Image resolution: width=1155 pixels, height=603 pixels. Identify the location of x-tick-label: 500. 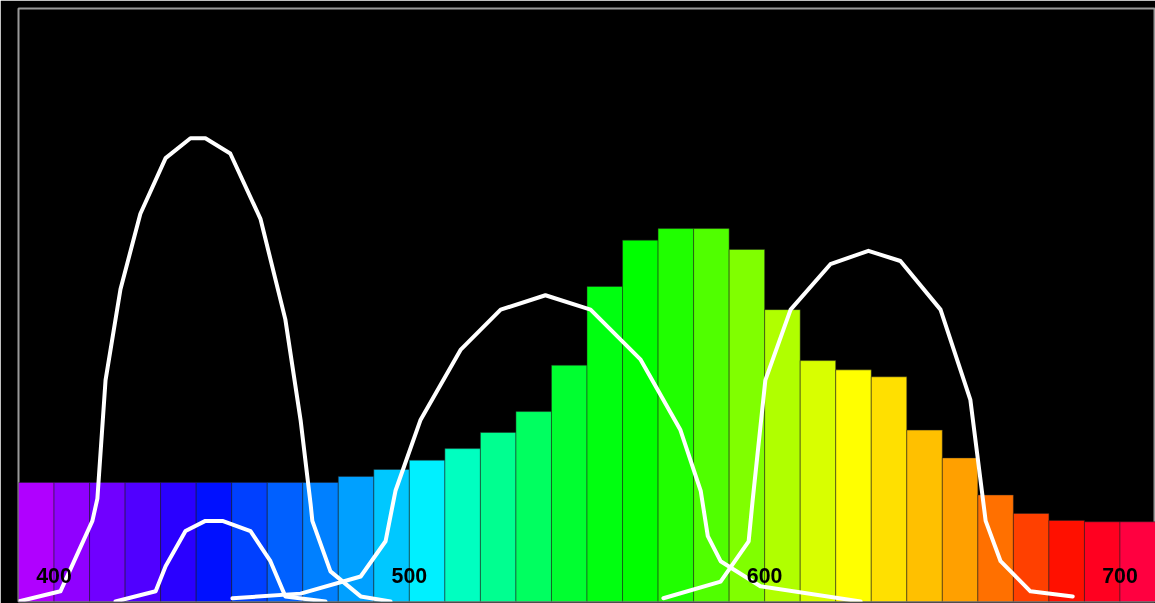
(409, 575).